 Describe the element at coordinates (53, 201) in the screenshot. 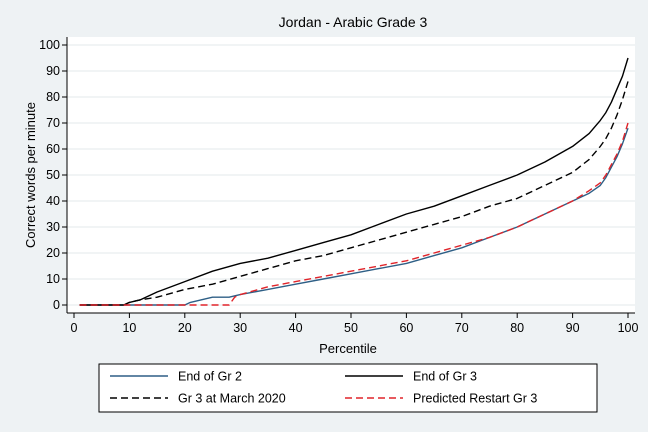

I see `y-tick-label: 40` at that location.